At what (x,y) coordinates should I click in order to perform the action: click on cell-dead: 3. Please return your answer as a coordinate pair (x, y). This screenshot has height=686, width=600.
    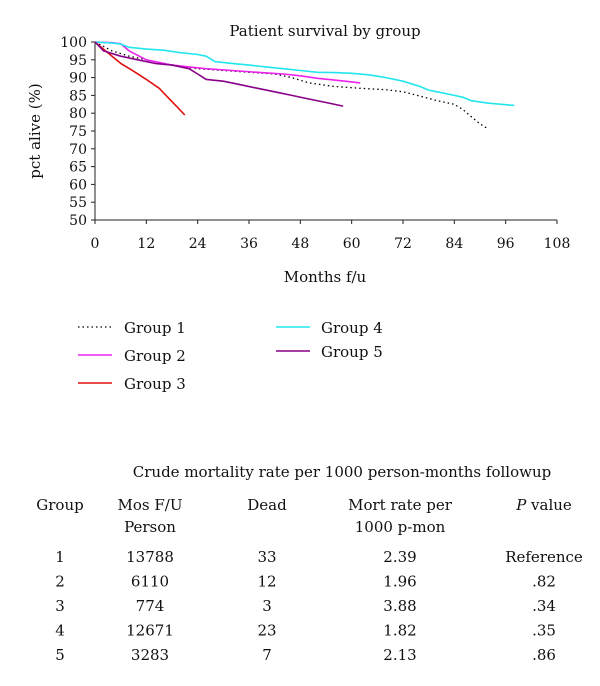
    Looking at the image, I should click on (267, 606).